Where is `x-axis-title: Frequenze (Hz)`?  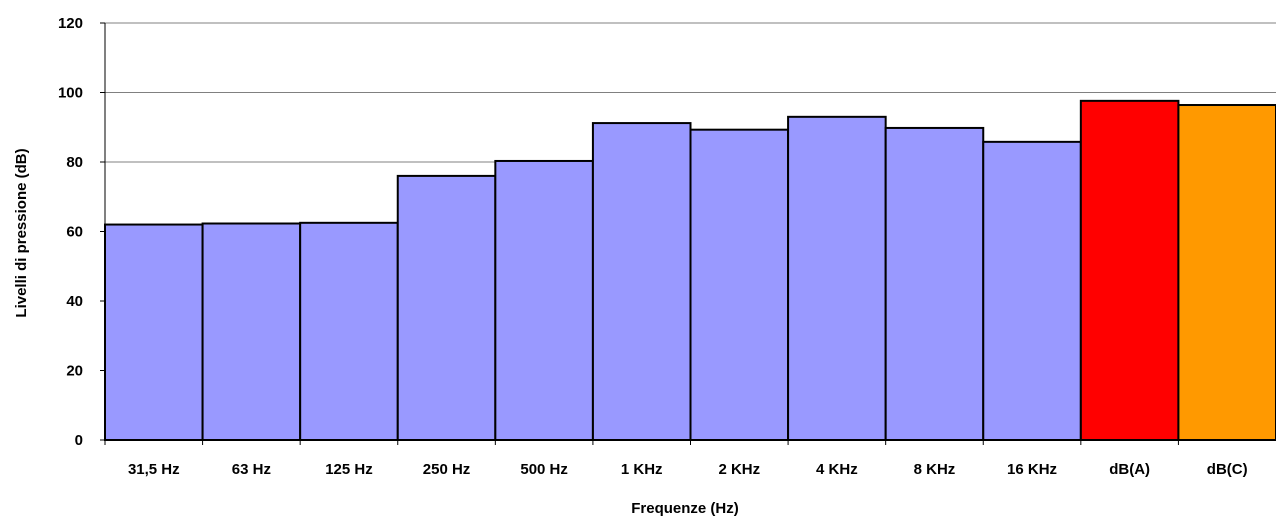 x-axis-title: Frequenze (Hz) is located at coordinates (685, 508).